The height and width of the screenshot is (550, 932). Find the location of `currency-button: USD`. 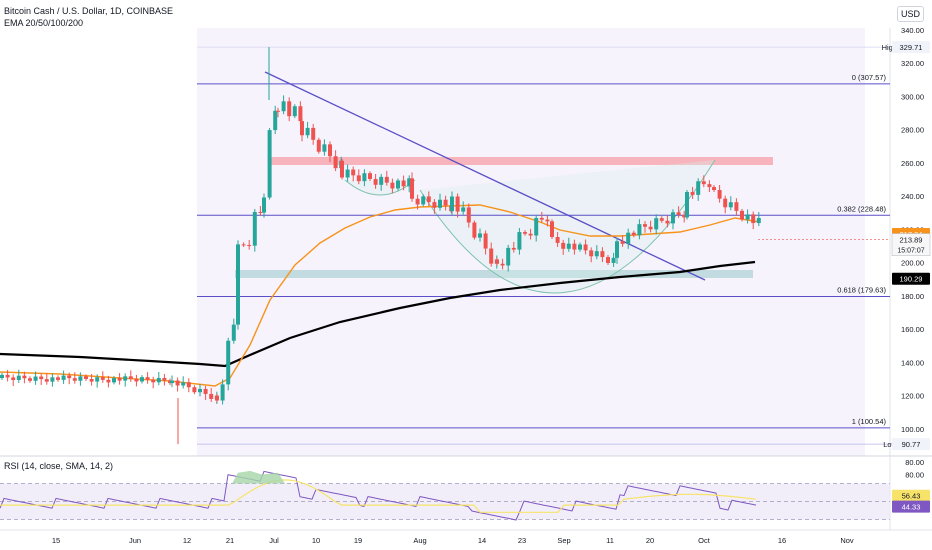

currency-button: USD is located at coordinates (910, 14).